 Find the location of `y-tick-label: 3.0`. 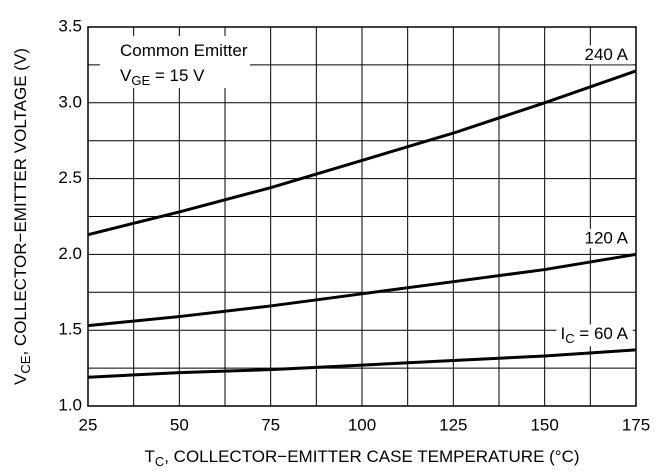

y-tick-label: 3.0 is located at coordinates (70, 101).